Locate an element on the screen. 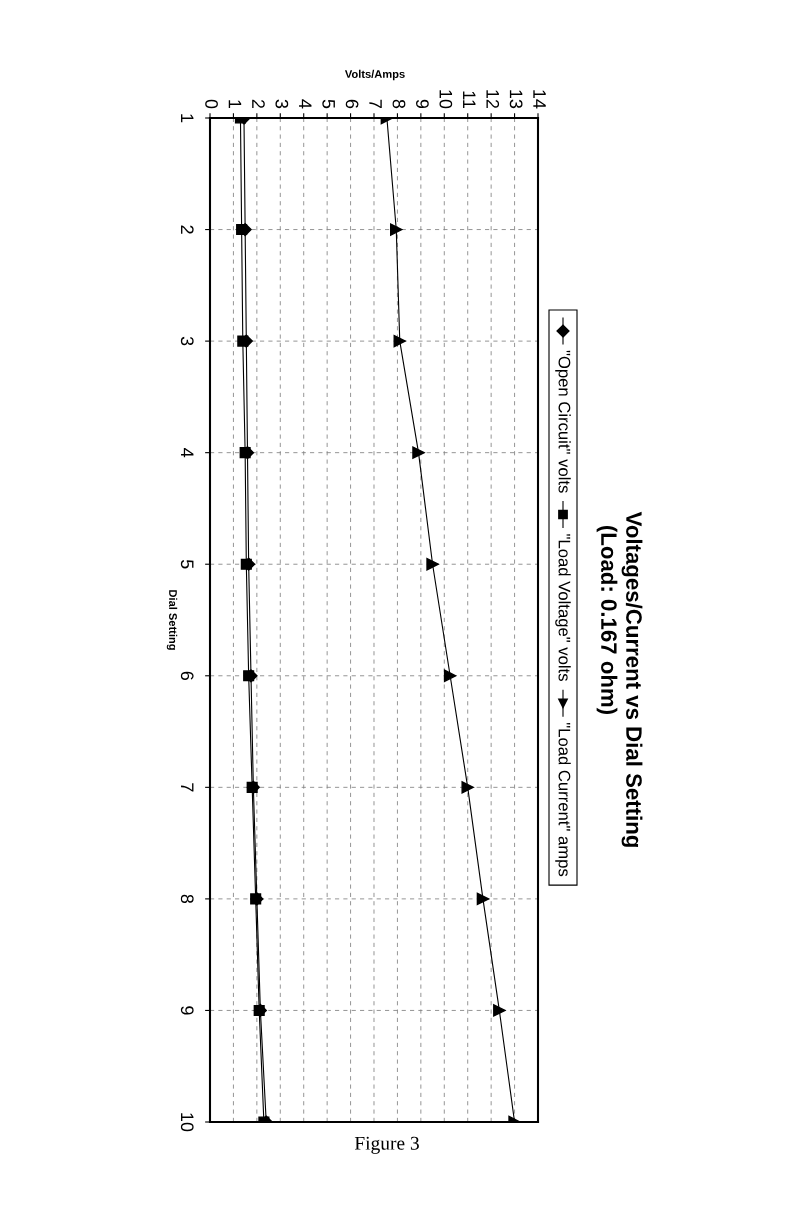 The height and width of the screenshot is (1224, 792). x-tick-label: 13 is located at coordinates (516, 99).